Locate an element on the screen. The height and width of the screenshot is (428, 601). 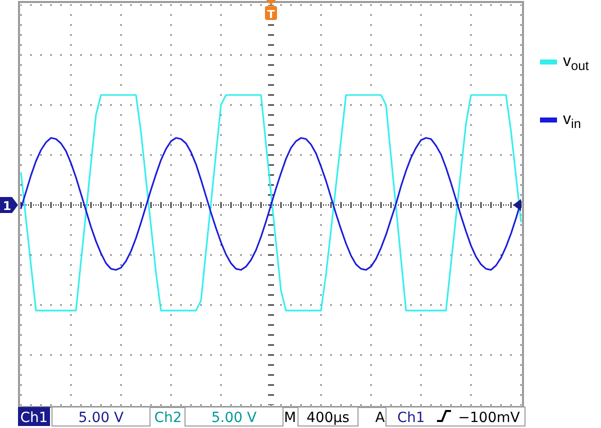
text: M is located at coordinates (290, 418).